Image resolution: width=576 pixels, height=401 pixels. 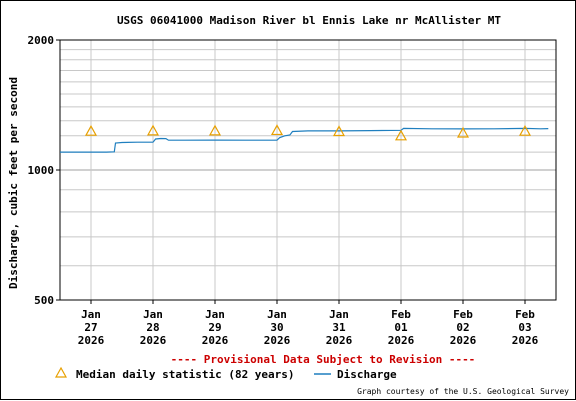 What do you see at coordinates (44, 300) in the screenshot?
I see `y-tick-label: 500` at bounding box center [44, 300].